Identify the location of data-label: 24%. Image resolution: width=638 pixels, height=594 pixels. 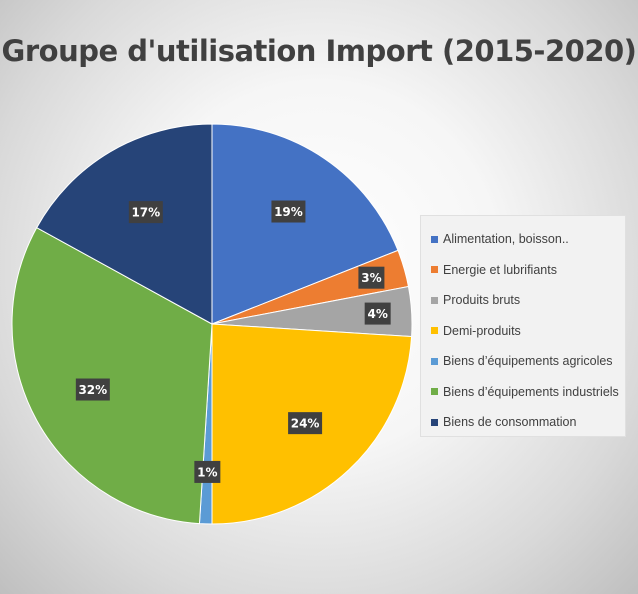
(305, 424).